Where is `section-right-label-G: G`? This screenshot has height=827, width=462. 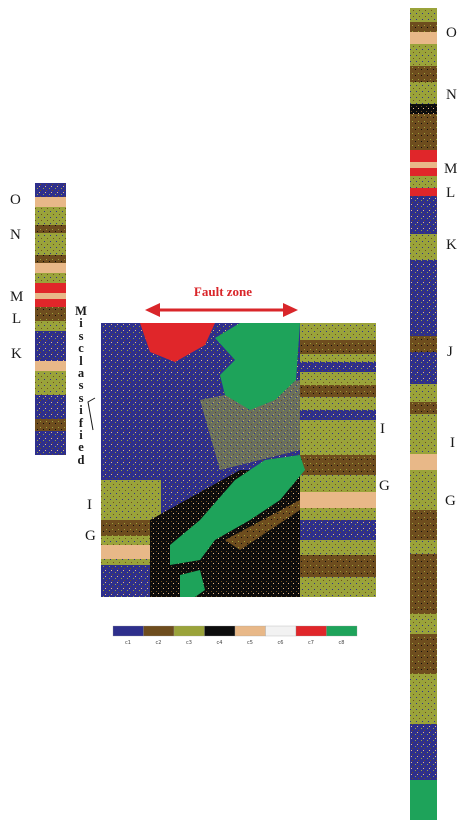
section-right-label-G: G is located at coordinates (384, 486).